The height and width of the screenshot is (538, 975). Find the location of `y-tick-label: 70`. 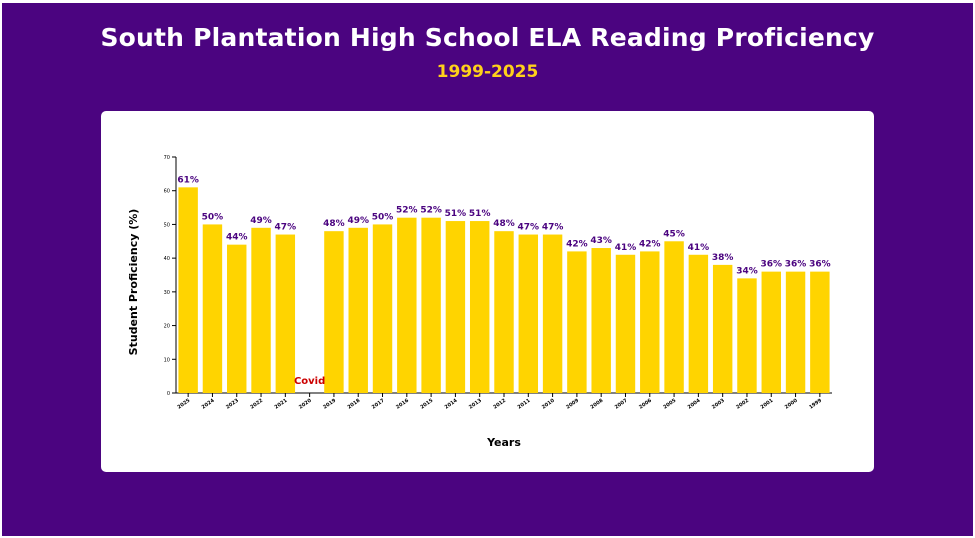

y-tick-label: 70 is located at coordinates (167, 158).